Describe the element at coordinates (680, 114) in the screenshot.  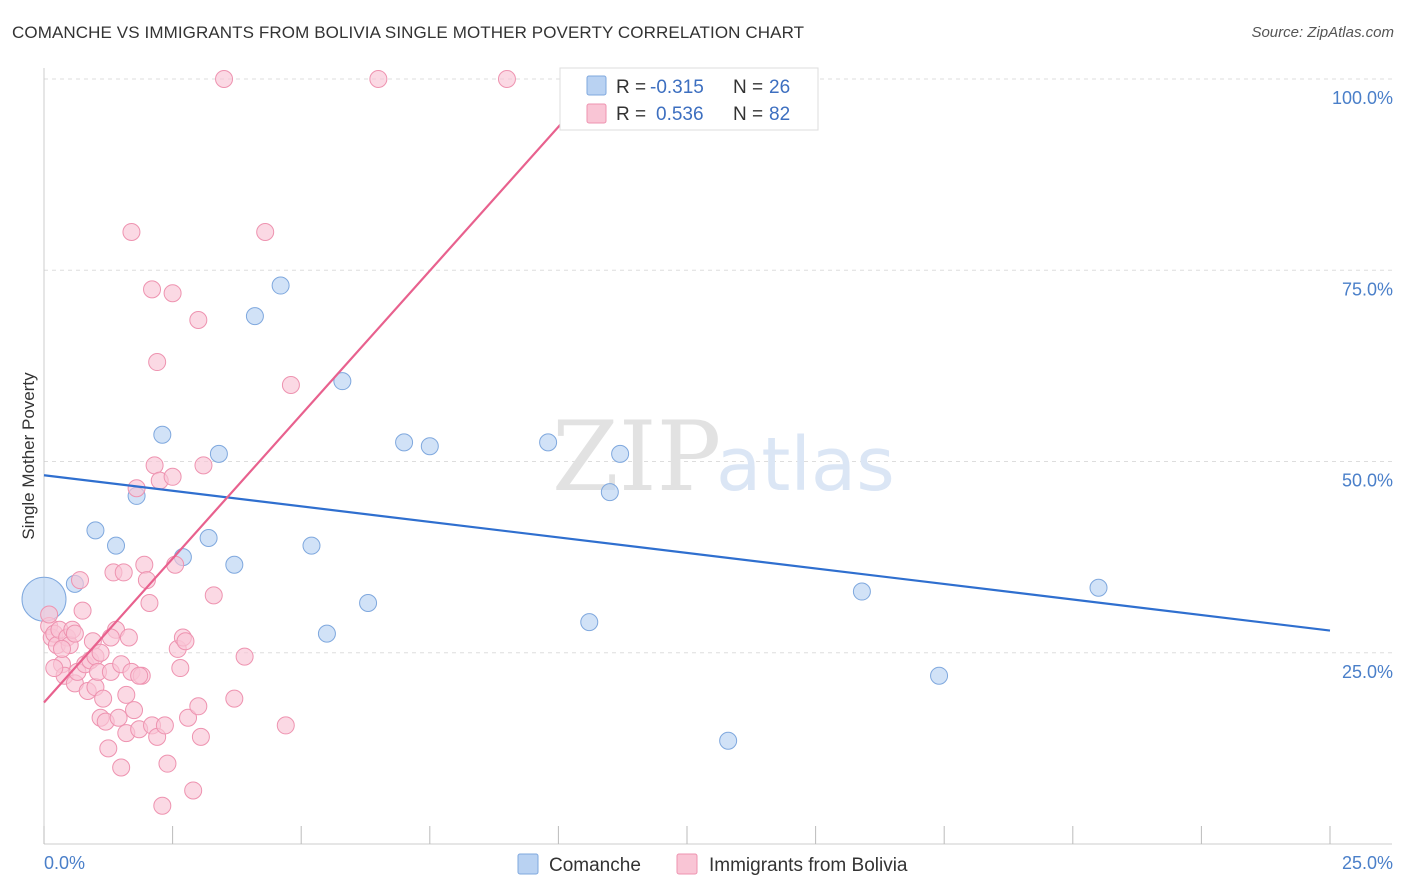
I see `legend-r-value-bolivia: 0.536` at that location.